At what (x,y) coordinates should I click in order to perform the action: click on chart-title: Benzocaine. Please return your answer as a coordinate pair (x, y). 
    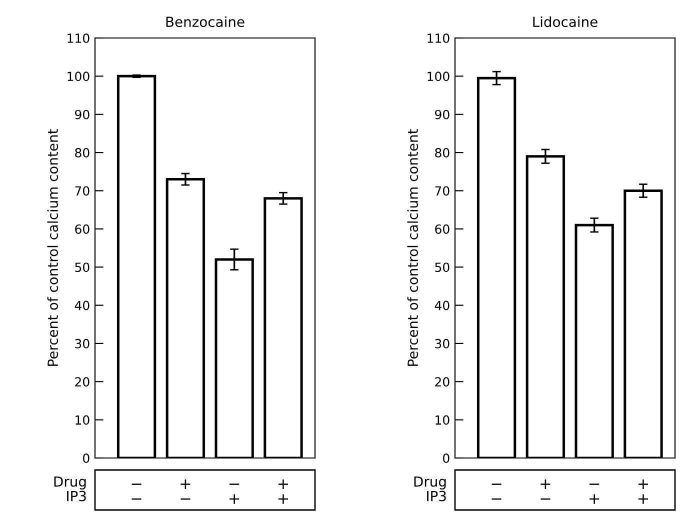
    Looking at the image, I should click on (205, 22).